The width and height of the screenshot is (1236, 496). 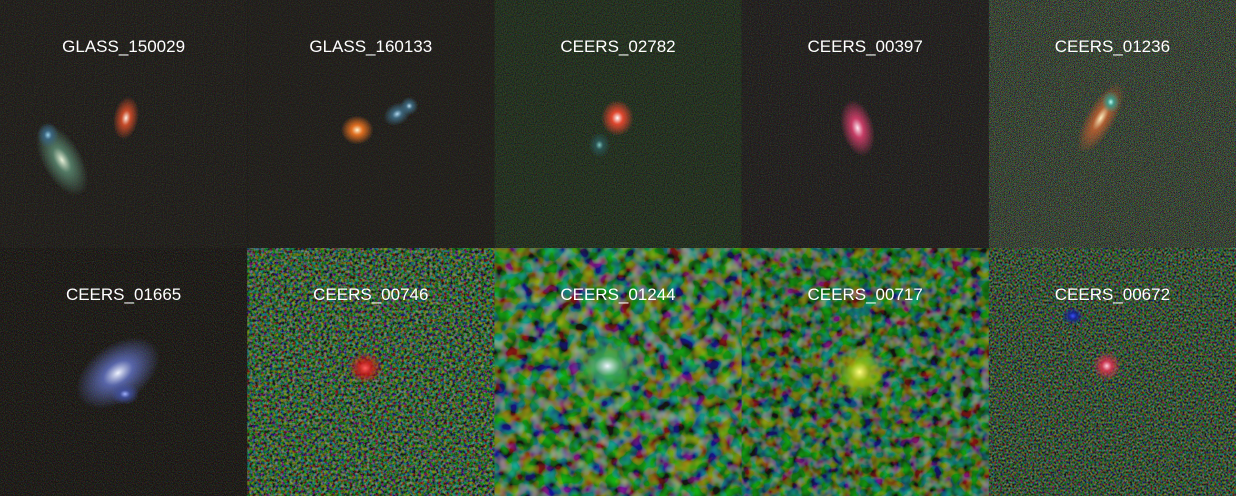 I want to click on panel-label: GLASS_150029, so click(x=123, y=46).